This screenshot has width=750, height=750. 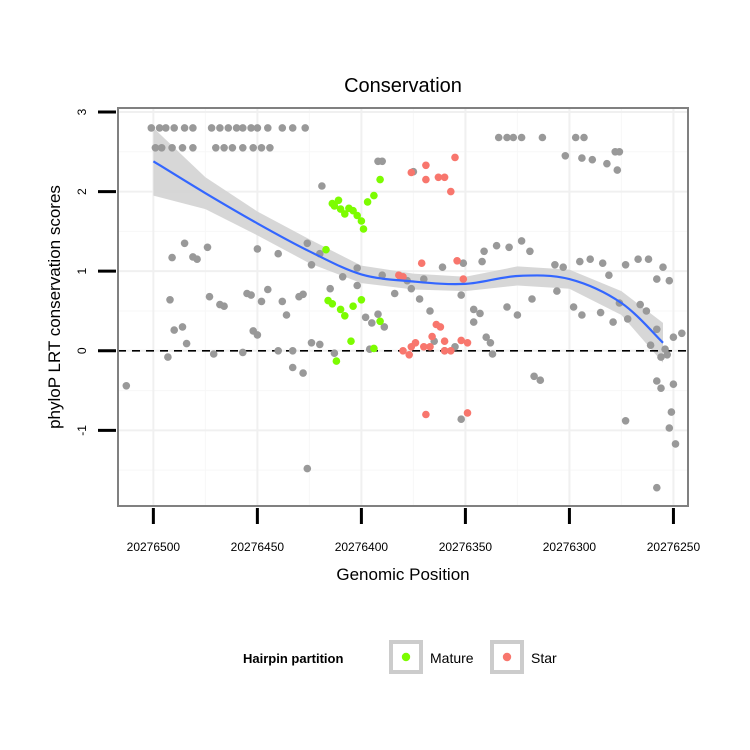 I want to click on legend-label-mature: Mature, so click(x=452, y=658).